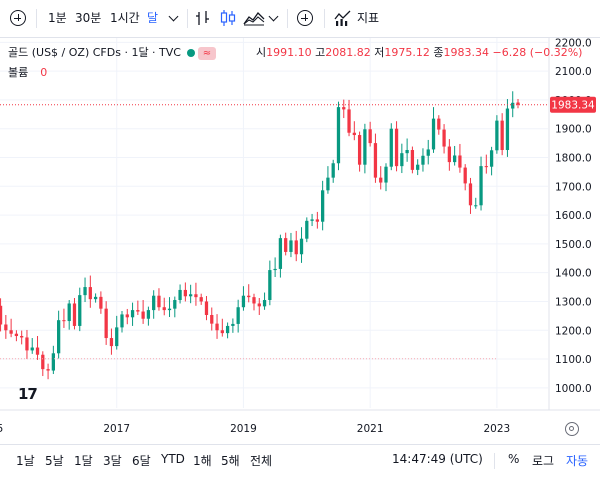 This screenshot has height=477, width=600. Describe the element at coordinates (573, 302) in the screenshot. I see `y-tick-label: 1300.0` at that location.